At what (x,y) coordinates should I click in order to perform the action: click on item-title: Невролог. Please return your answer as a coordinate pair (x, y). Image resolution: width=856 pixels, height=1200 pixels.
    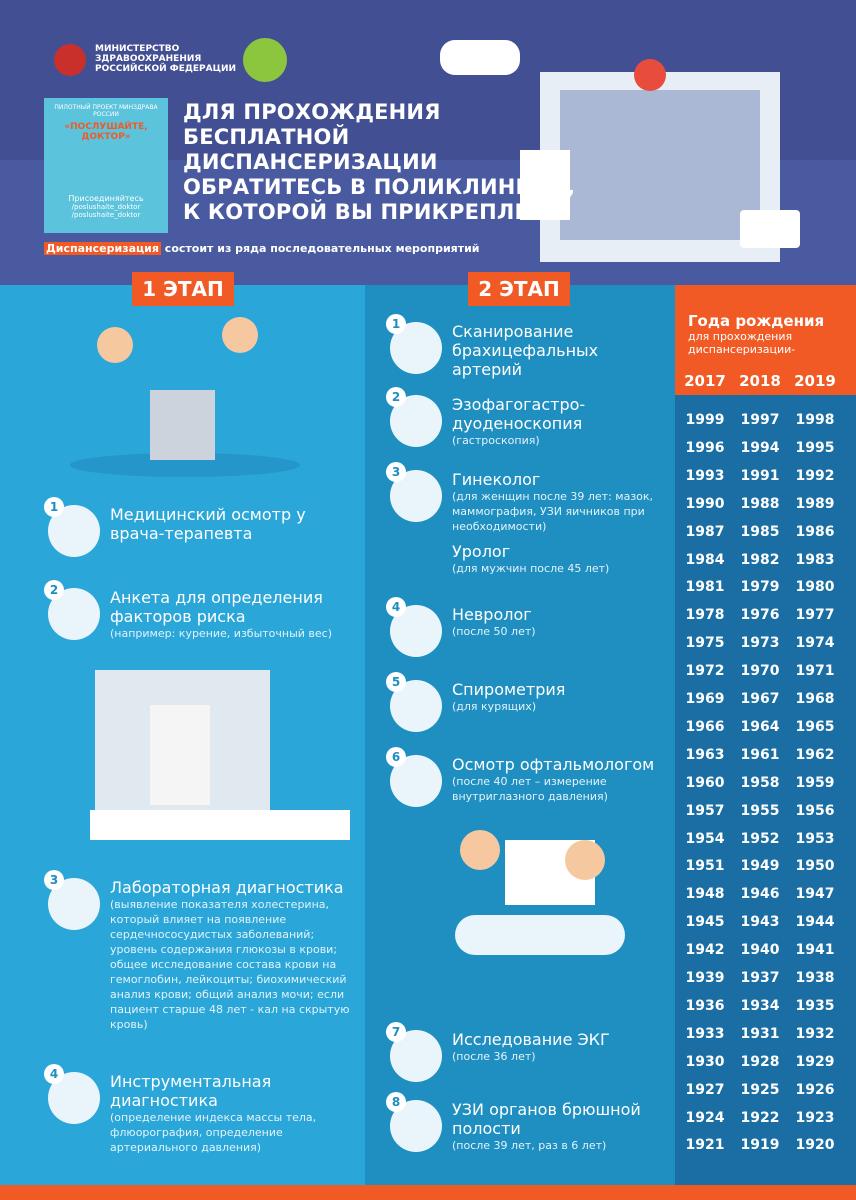
    Looking at the image, I should click on (492, 614).